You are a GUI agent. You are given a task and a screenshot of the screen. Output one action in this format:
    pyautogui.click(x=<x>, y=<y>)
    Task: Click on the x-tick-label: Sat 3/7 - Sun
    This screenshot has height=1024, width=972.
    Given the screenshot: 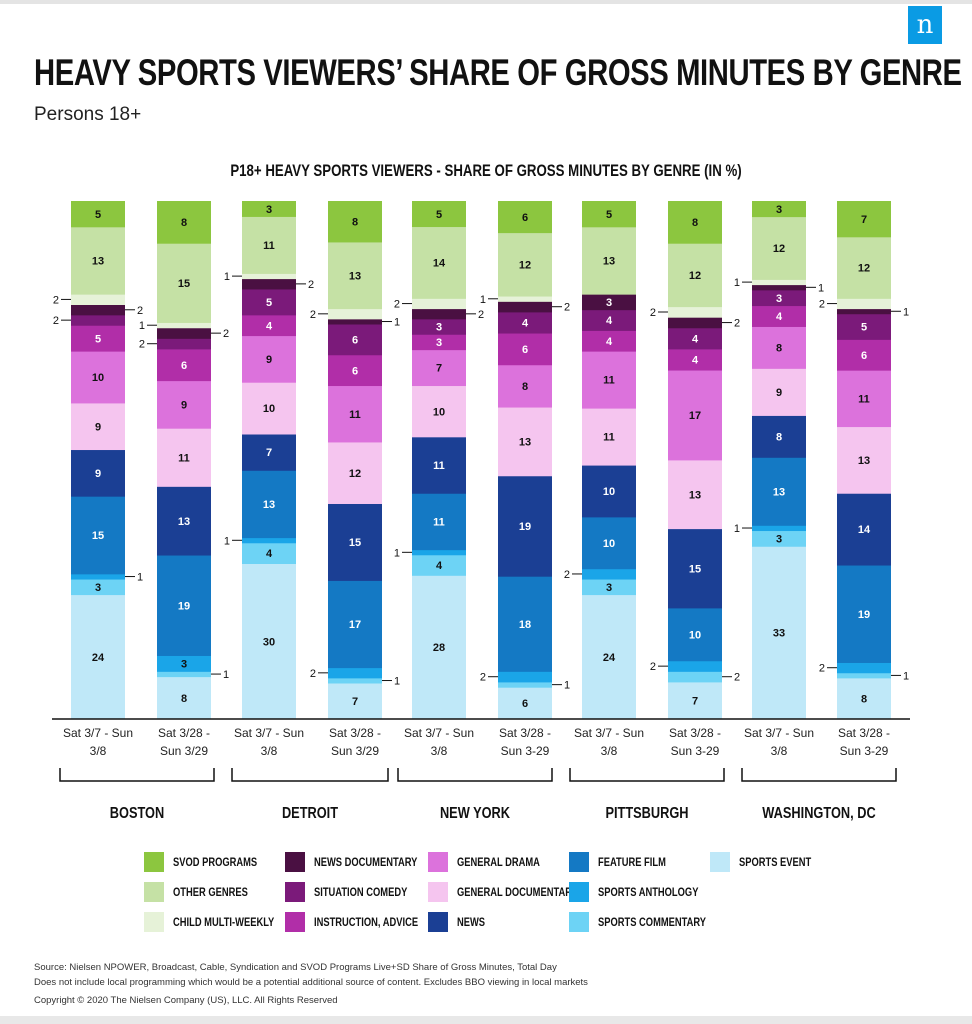 What is the action you would take?
    pyautogui.click(x=779, y=733)
    